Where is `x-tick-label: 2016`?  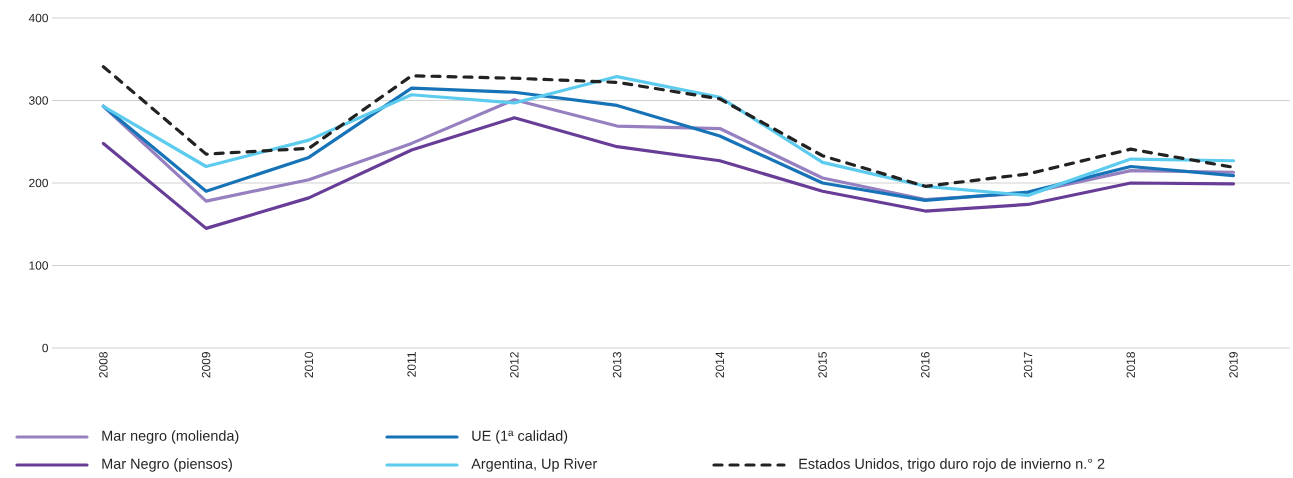
x-tick-label: 2016 is located at coordinates (925, 365).